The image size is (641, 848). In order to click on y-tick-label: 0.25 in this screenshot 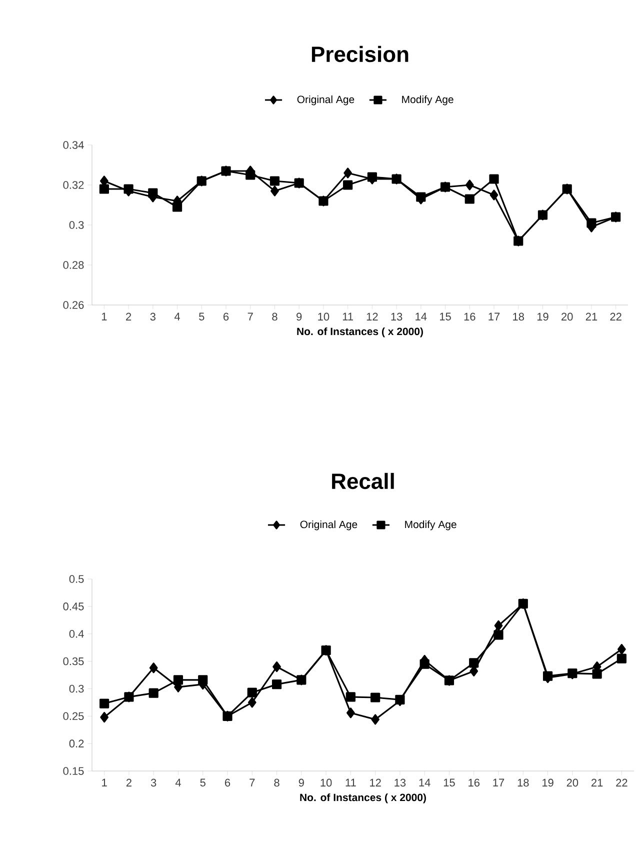, I will do `click(73, 716)`.